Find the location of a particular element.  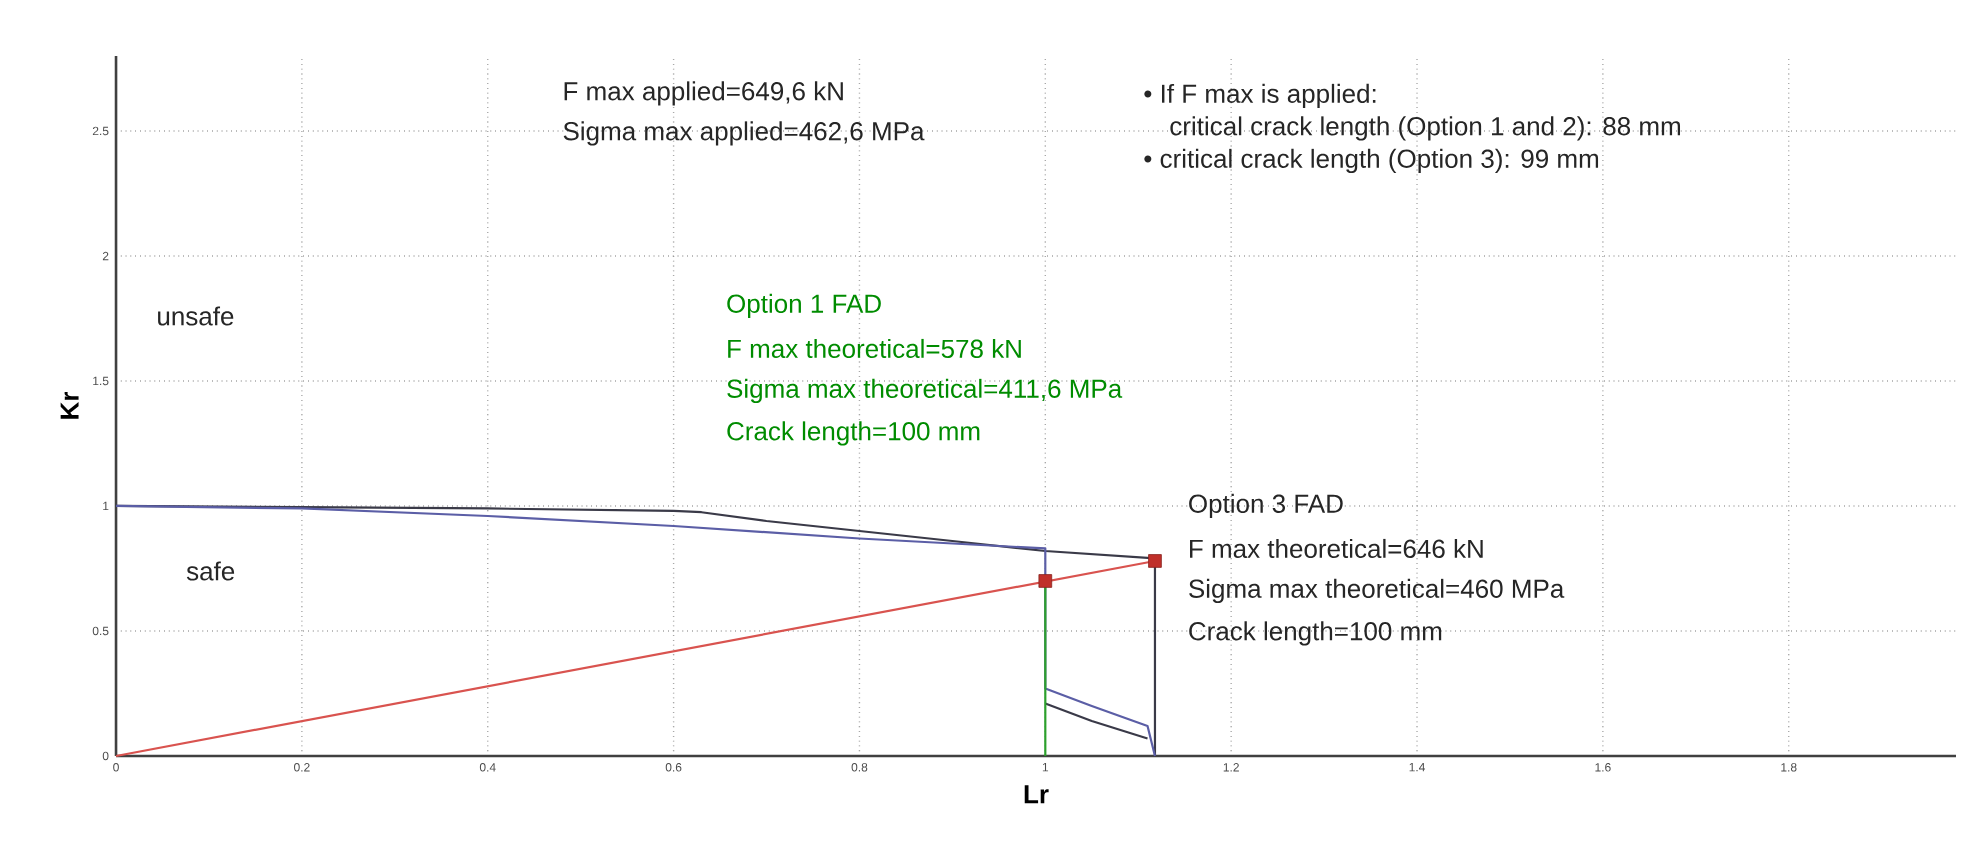

annotation: unsafe is located at coordinates (196, 316).